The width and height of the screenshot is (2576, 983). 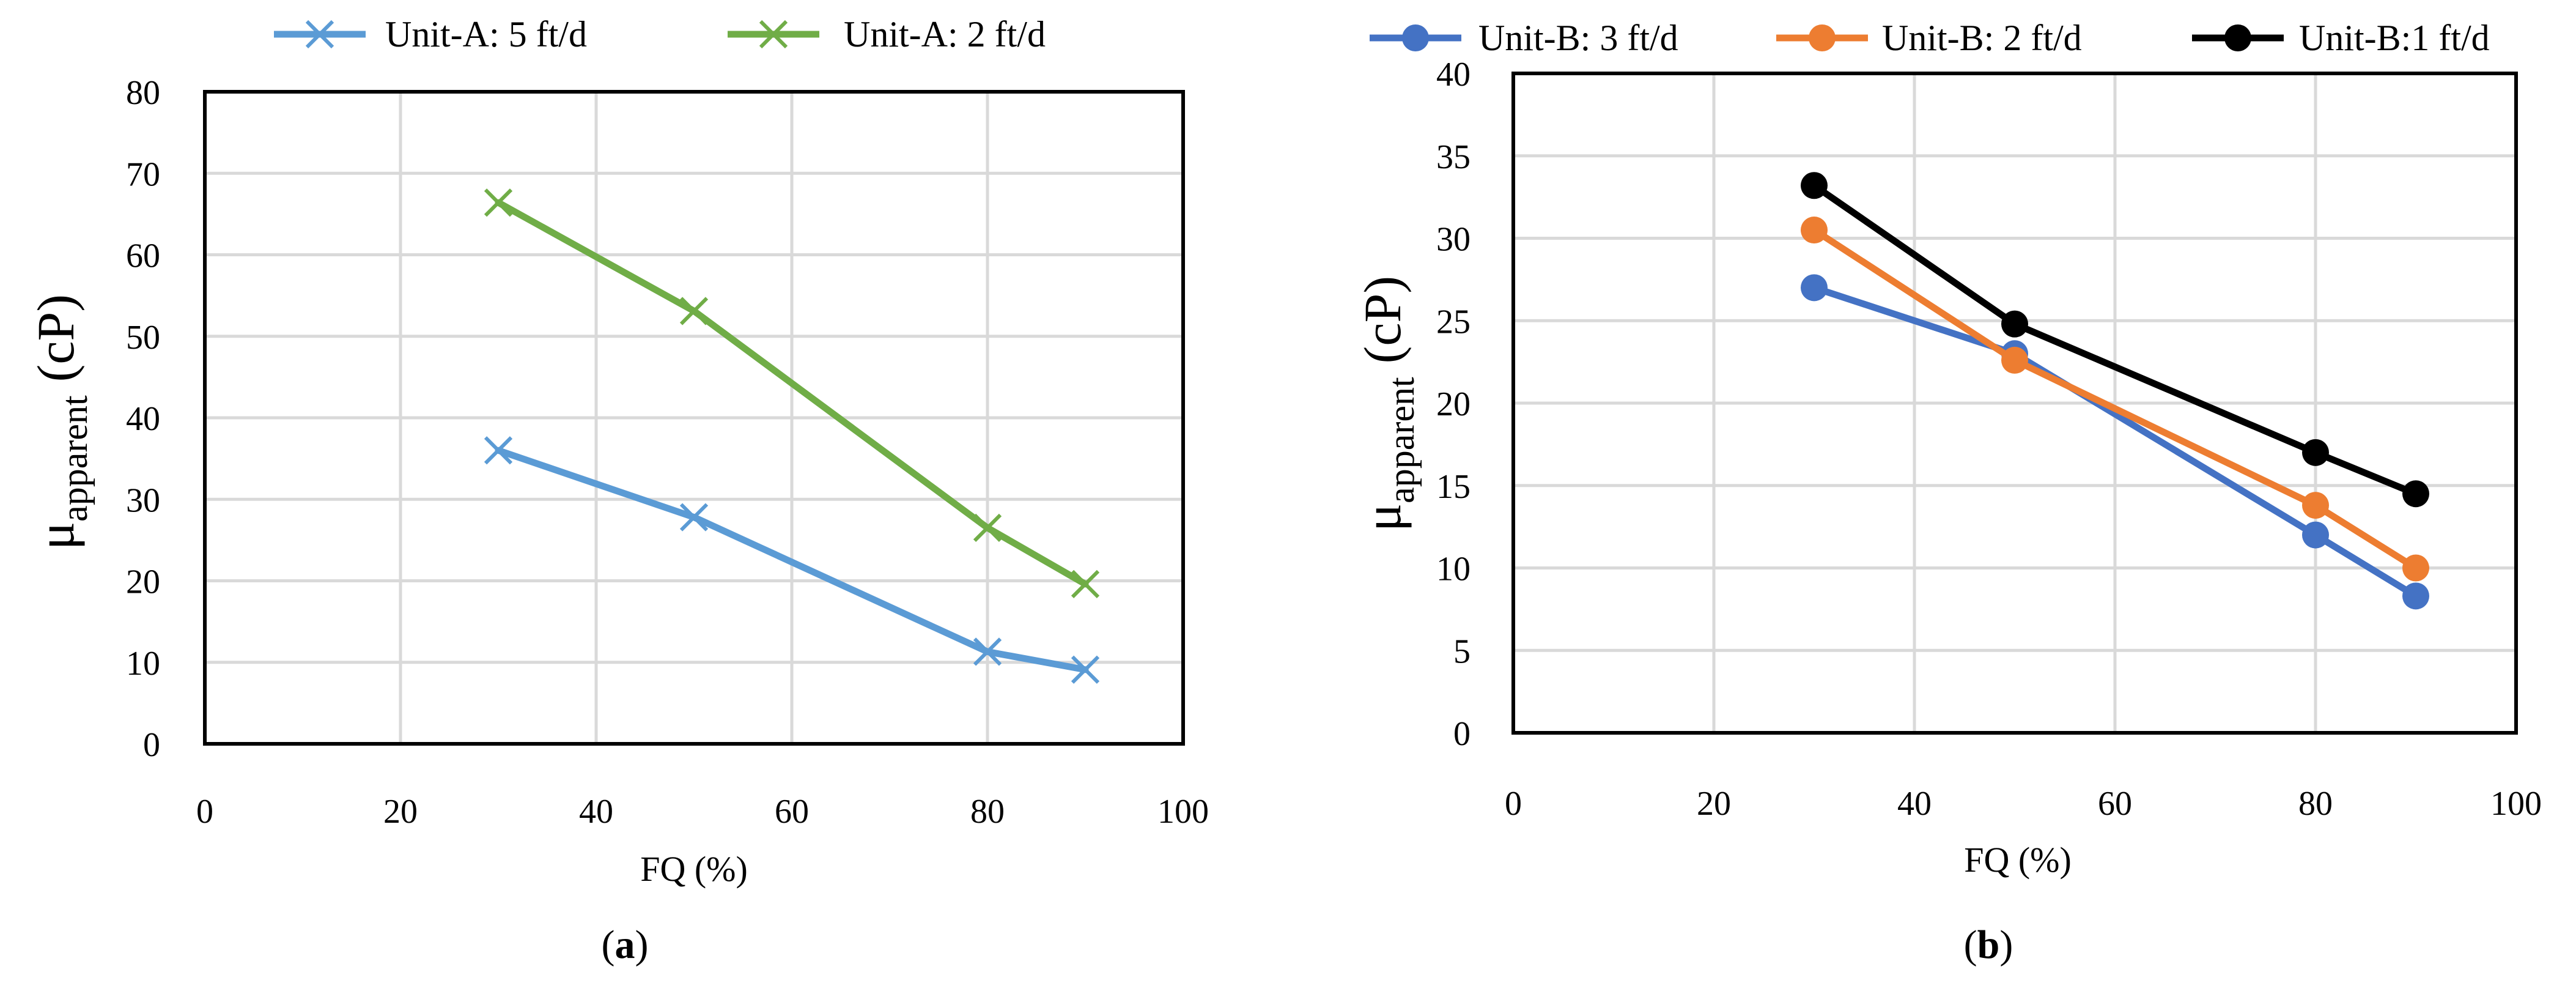 What do you see at coordinates (143, 174) in the screenshot?
I see `y-tick-label: 70` at bounding box center [143, 174].